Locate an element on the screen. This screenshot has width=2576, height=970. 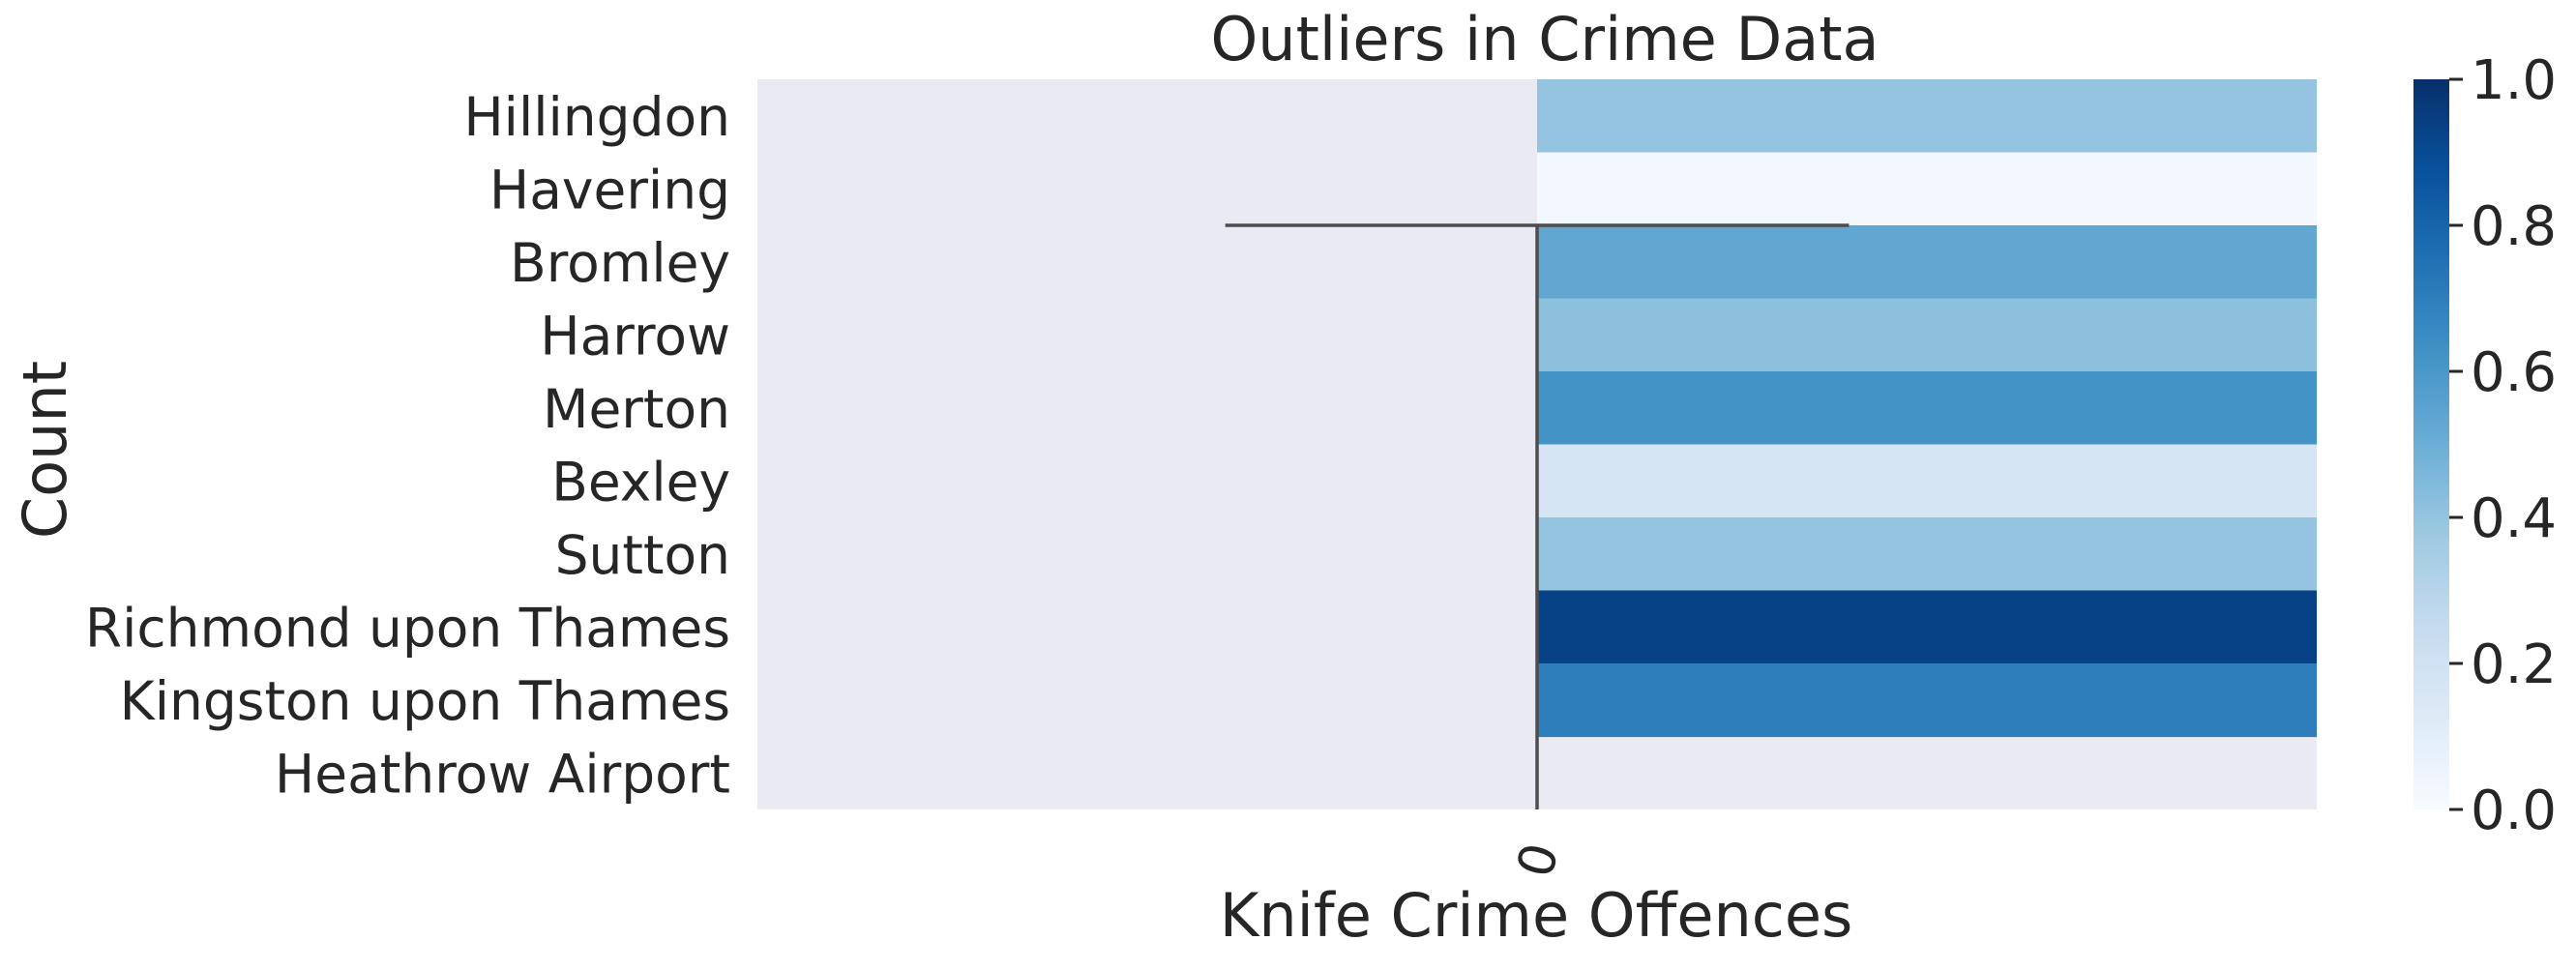
row-label: Hillingdon is located at coordinates (596, 117).